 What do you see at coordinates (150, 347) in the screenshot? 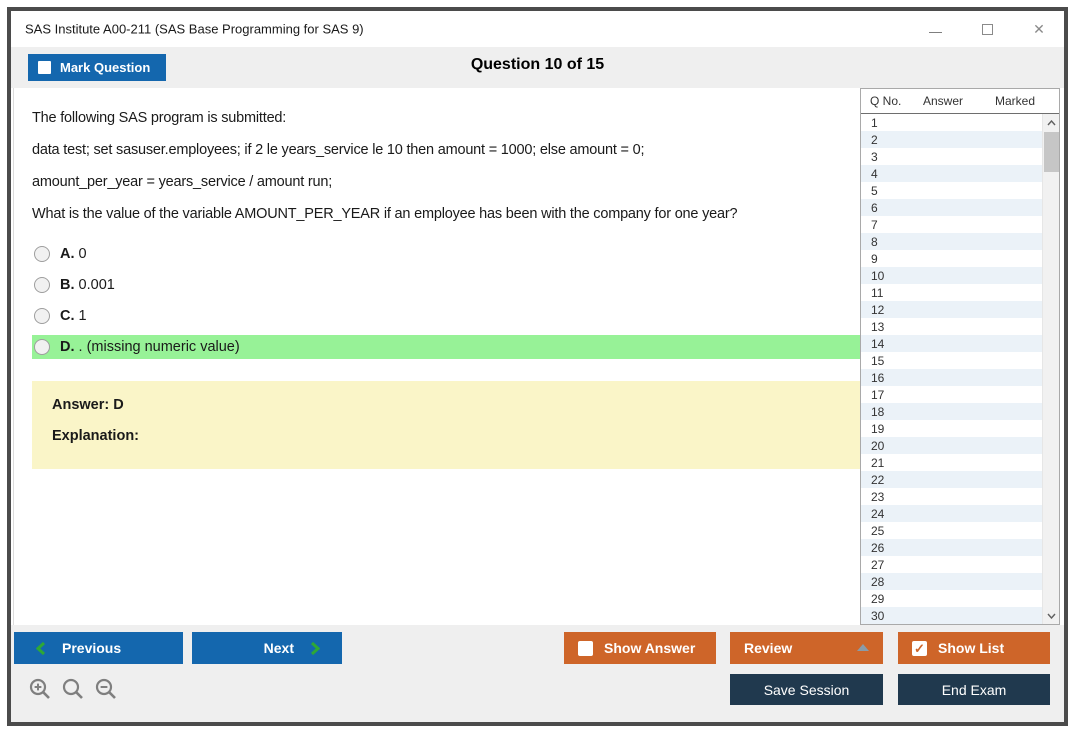
I see `option-label: D. . (missing numeric value)` at bounding box center [150, 347].